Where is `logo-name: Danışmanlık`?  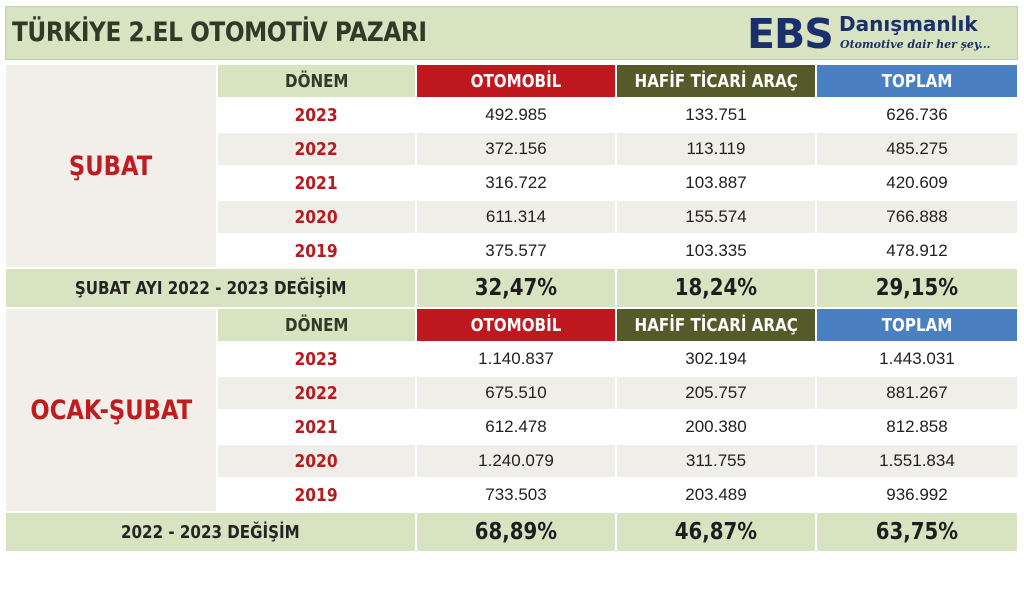
logo-name: Danışmanlık is located at coordinates (908, 24).